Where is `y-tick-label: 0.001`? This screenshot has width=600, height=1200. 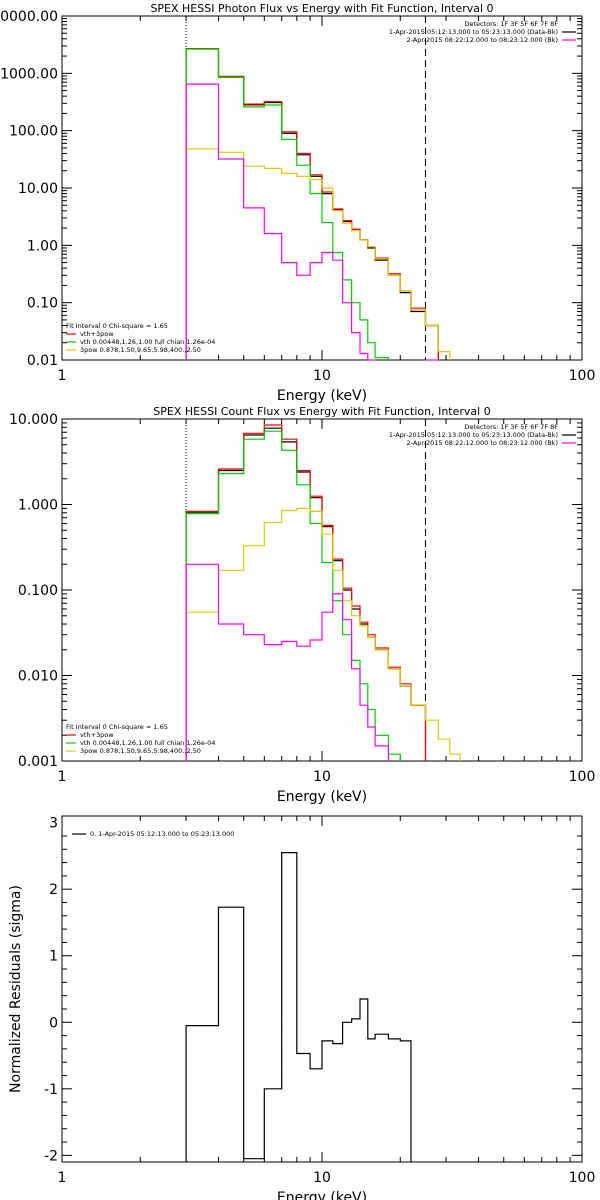
y-tick-label: 0.001 is located at coordinates (38, 762).